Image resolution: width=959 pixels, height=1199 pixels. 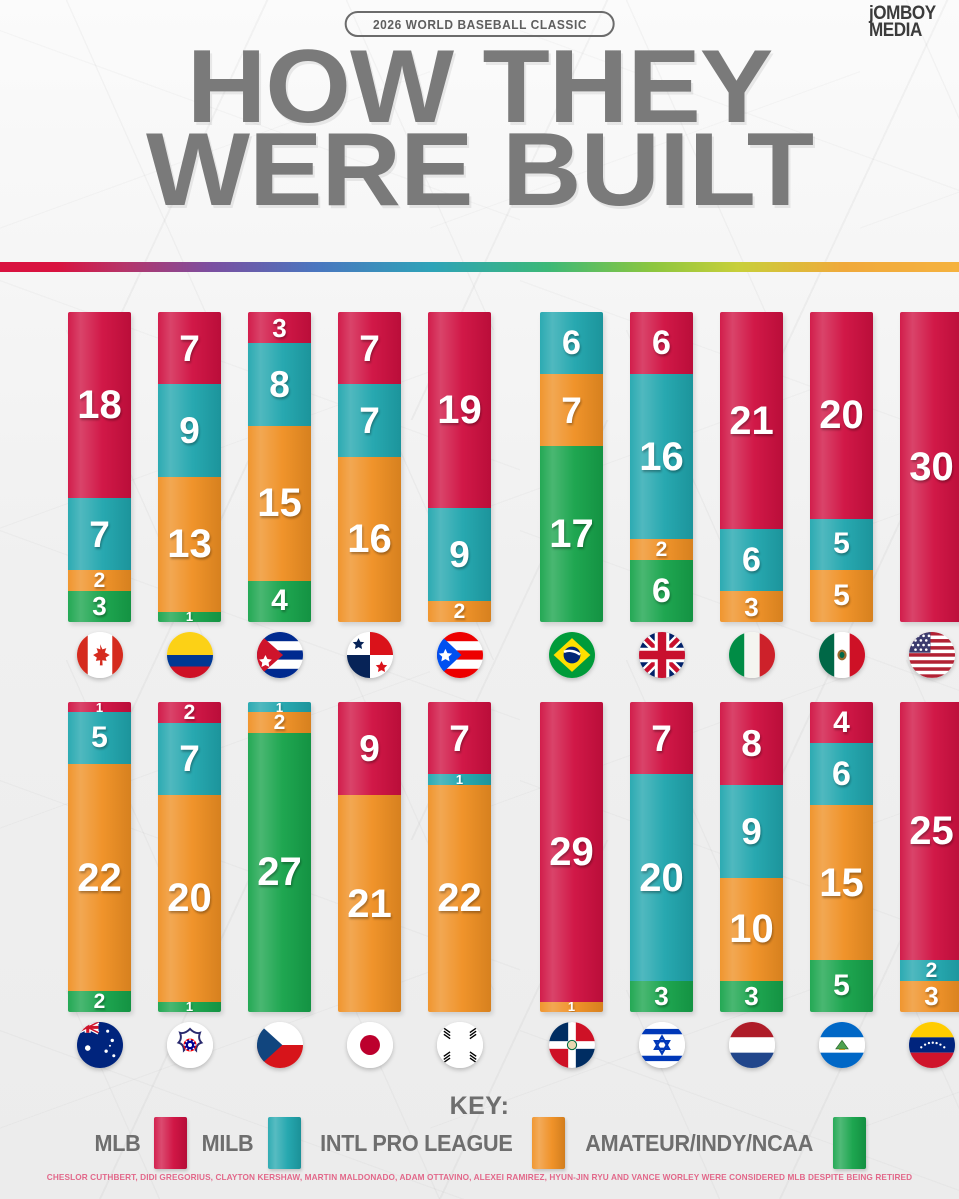 I want to click on bar-segment-amat: 1, so click(x=189, y=616).